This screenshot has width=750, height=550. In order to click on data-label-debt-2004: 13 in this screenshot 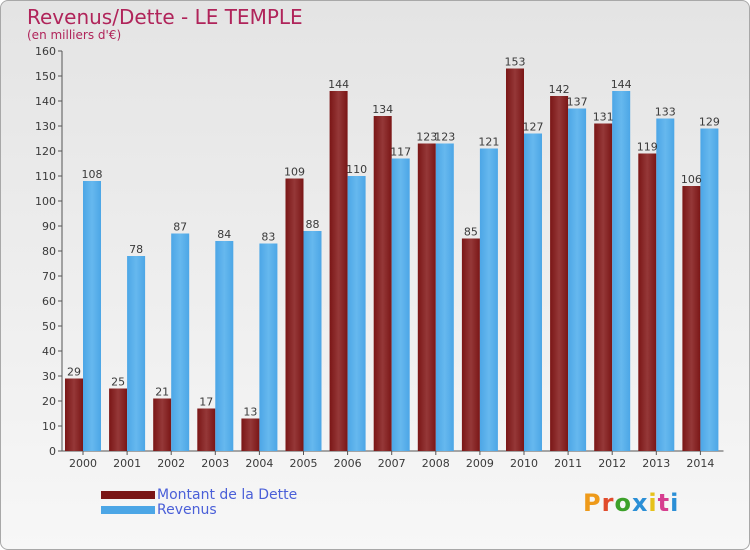, I will do `click(250, 412)`.